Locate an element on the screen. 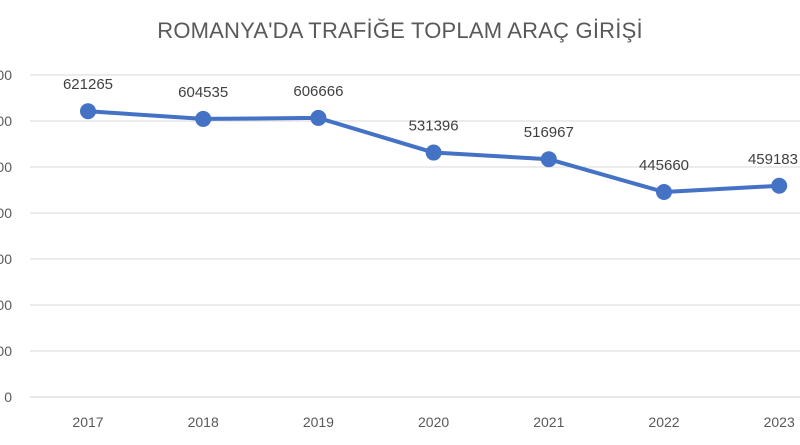  x-tick-label: 2017 is located at coordinates (87, 422).